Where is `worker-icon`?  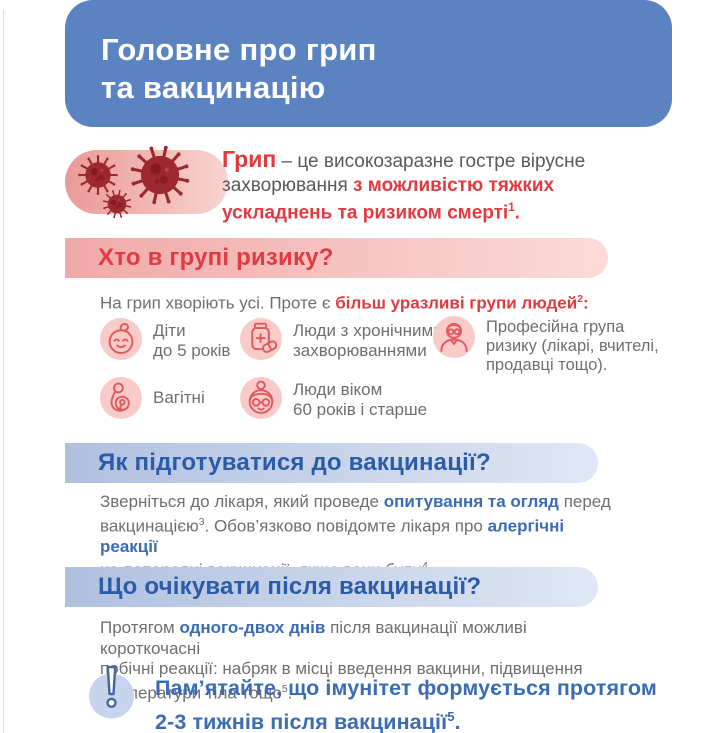 worker-icon is located at coordinates (454, 337).